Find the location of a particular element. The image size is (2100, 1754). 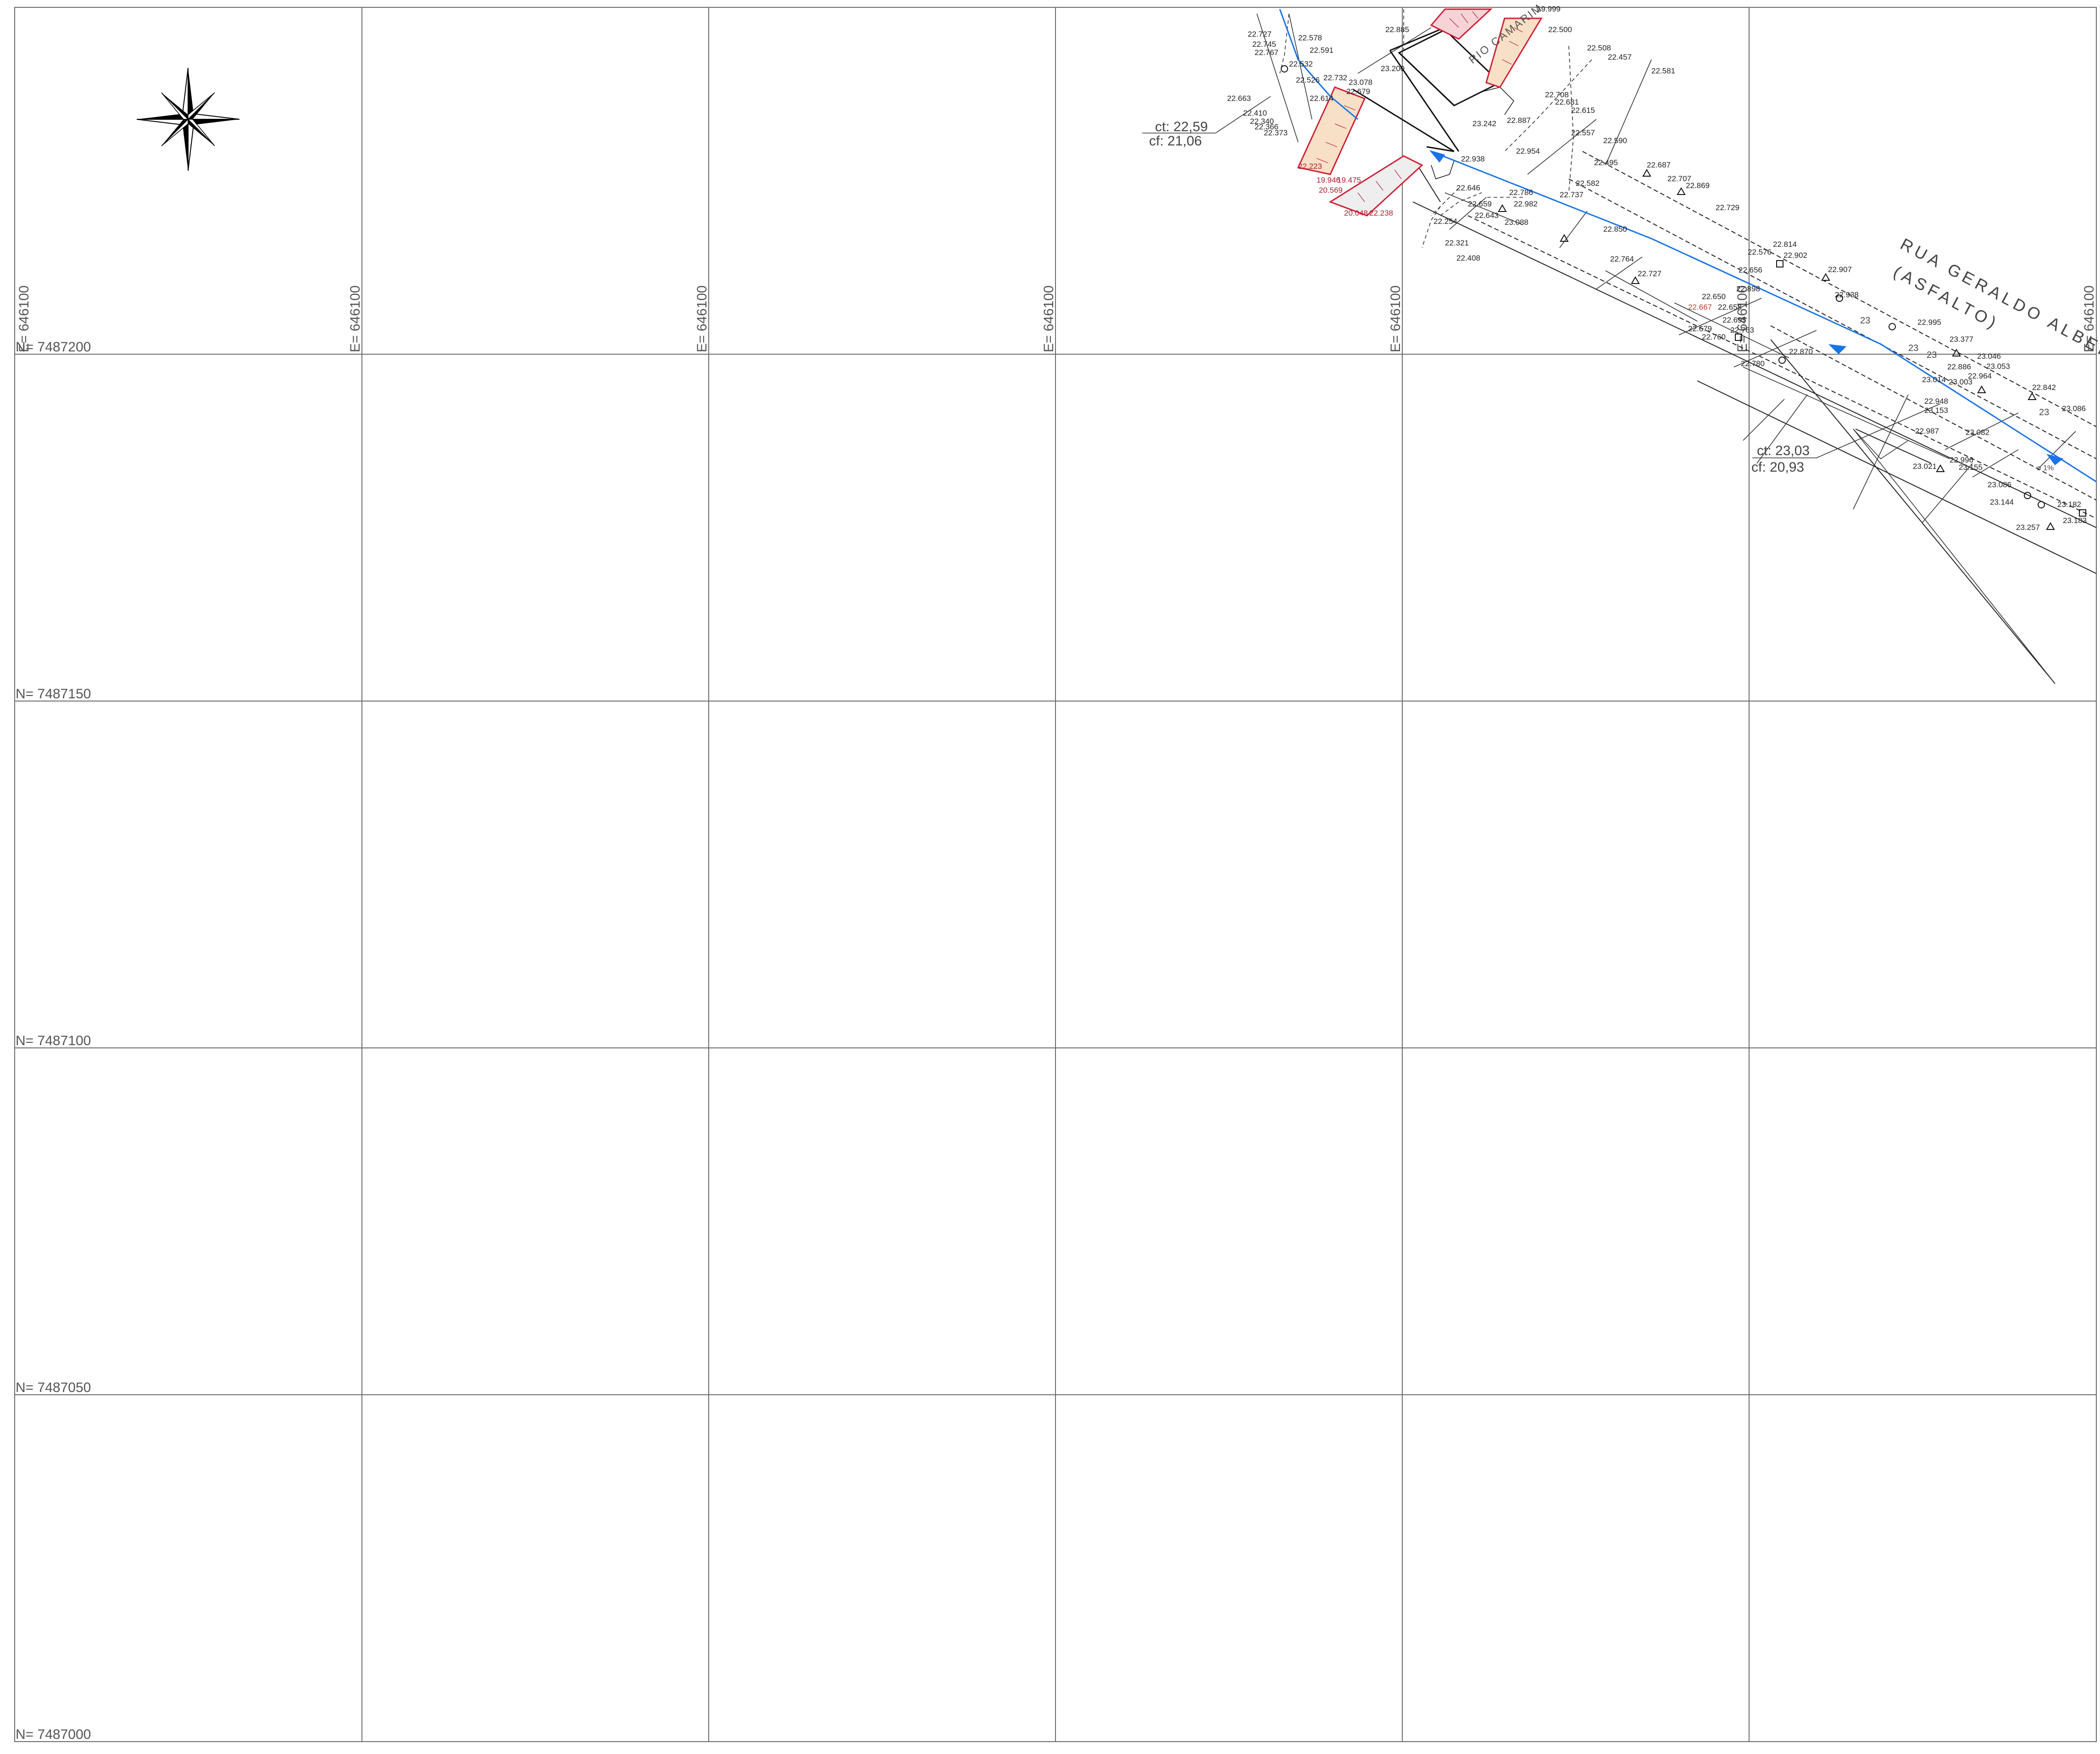

spot-elevation-label: 22.646 is located at coordinates (1468, 188).